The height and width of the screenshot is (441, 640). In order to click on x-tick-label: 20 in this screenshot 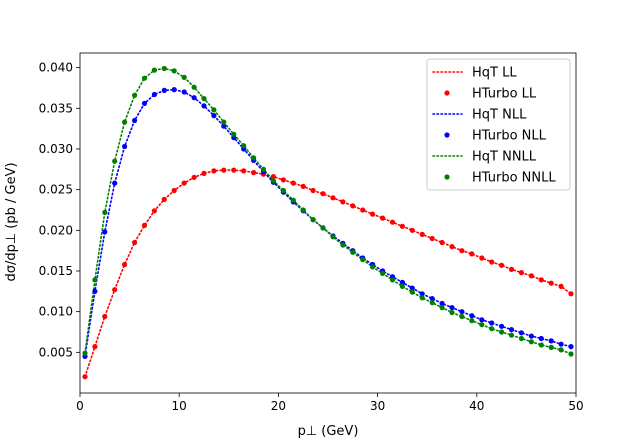, I will do `click(278, 406)`.